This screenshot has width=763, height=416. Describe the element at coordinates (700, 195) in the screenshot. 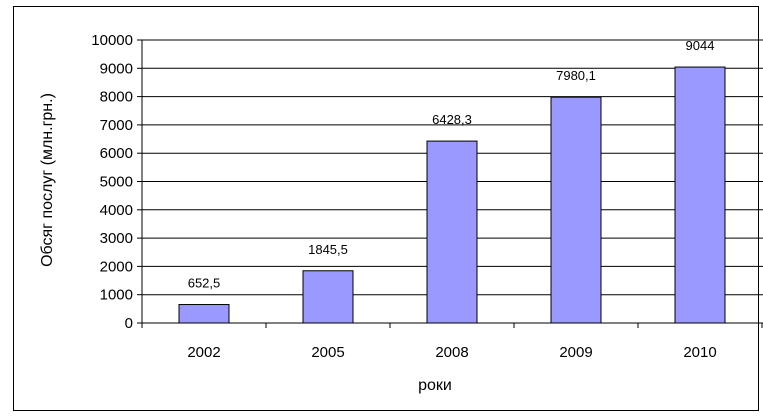

I see `bar-2010` at that location.